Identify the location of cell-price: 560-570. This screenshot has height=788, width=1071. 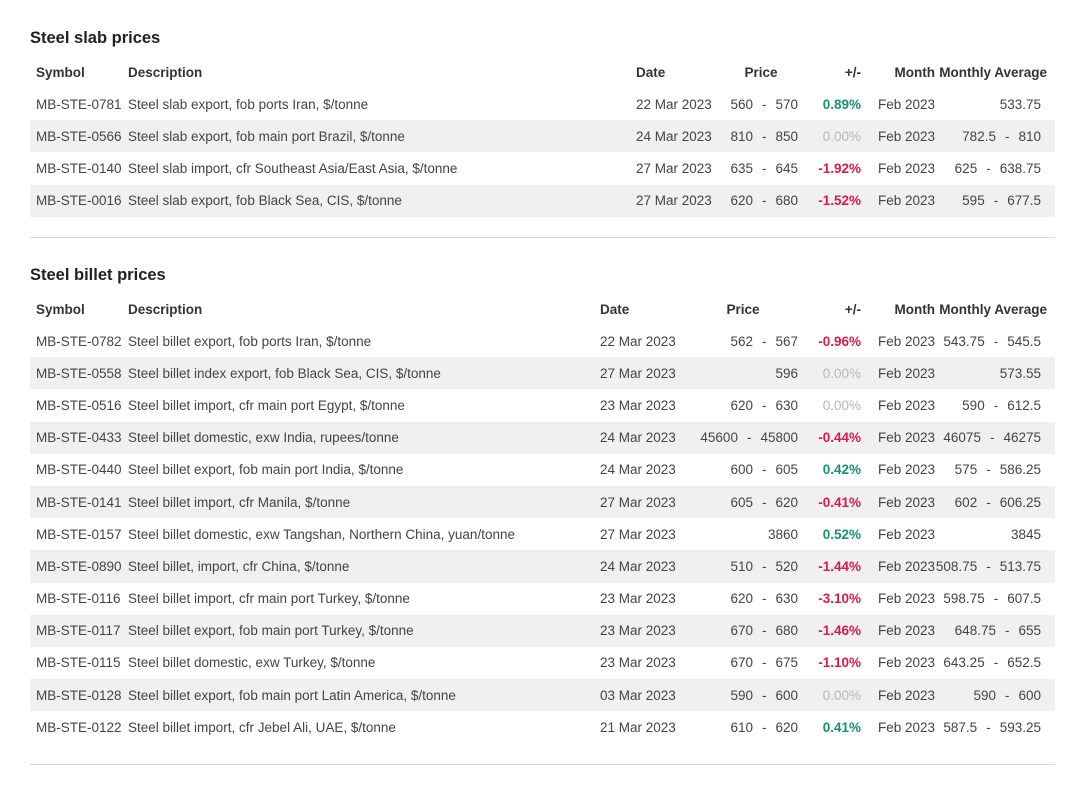
(761, 104).